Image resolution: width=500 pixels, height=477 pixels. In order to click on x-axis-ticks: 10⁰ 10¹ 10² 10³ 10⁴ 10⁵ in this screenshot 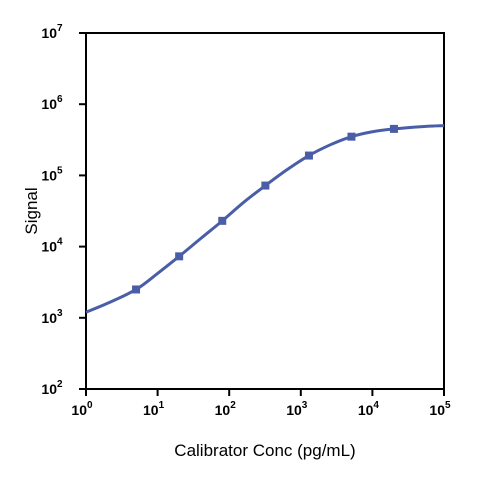, I will do `click(261, 403)`.